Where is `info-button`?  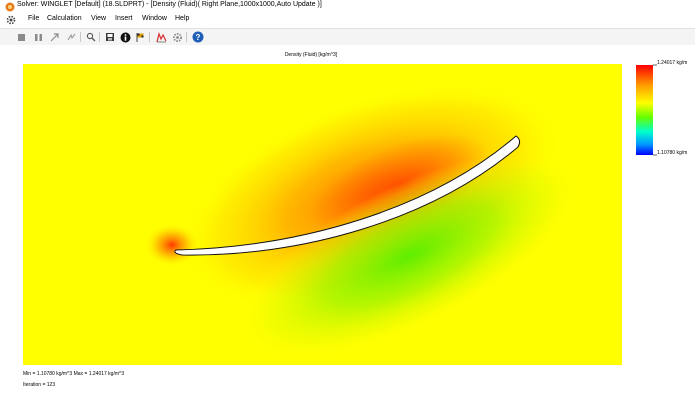
info-button is located at coordinates (125, 37).